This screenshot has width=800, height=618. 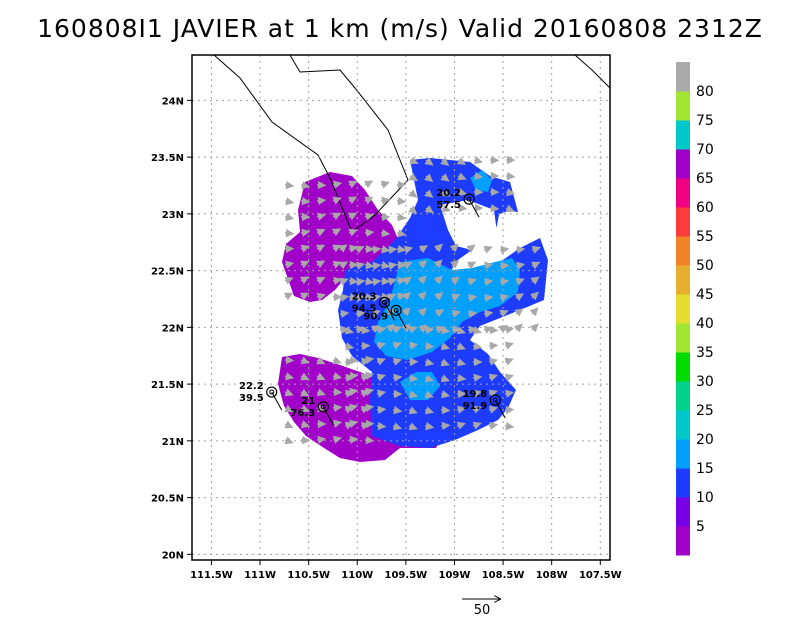 What do you see at coordinates (455, 575) in the screenshot?
I see `lon-tick-label: 109W` at bounding box center [455, 575].